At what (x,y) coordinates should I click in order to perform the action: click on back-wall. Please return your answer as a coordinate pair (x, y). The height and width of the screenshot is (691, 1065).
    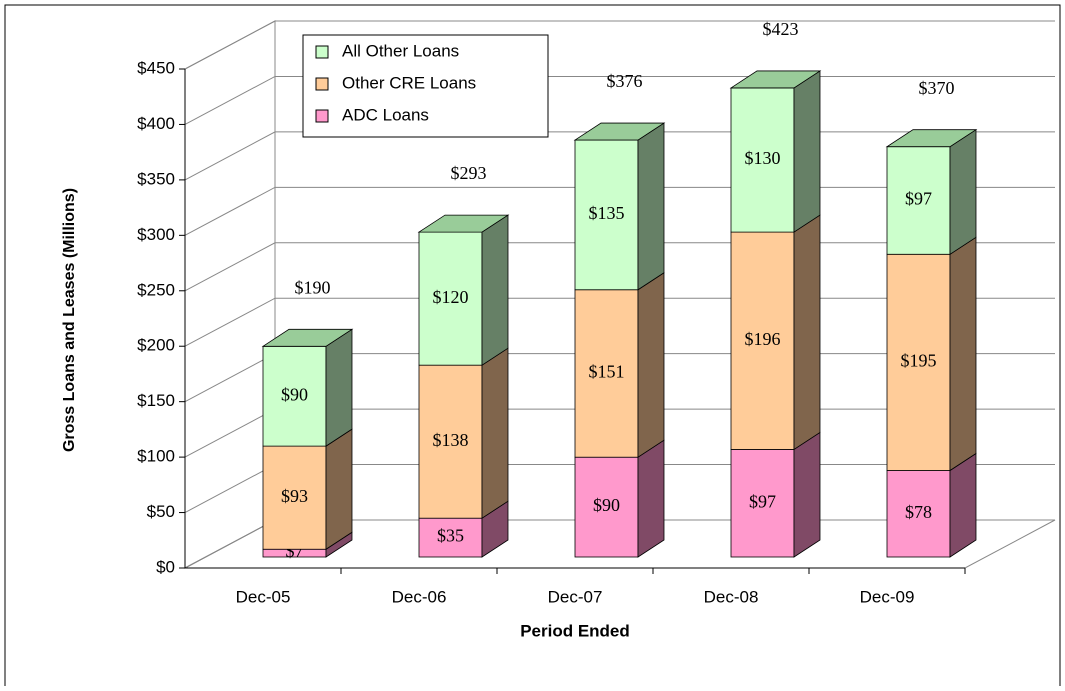
    Looking at the image, I should click on (230, 294).